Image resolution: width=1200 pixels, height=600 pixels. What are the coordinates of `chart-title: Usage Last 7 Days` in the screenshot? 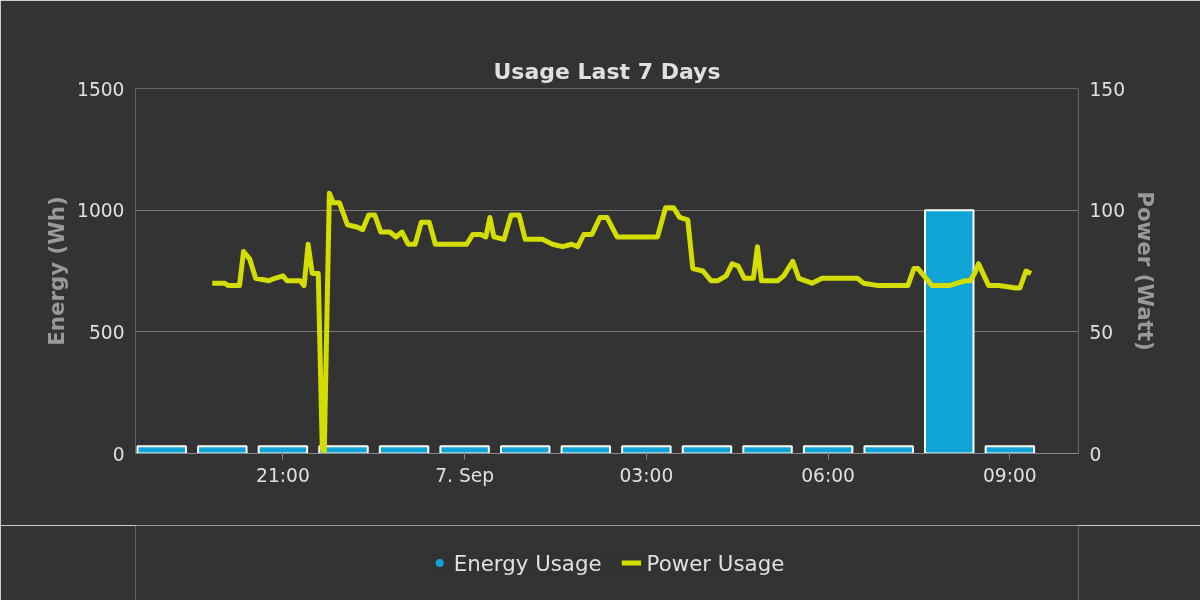 It's located at (607, 71).